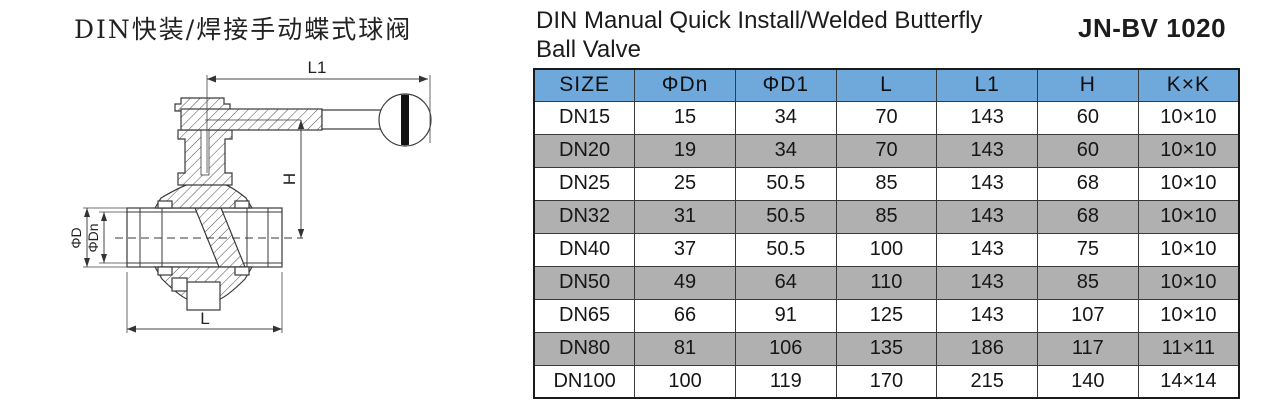 Image resolution: width=1282 pixels, height=409 pixels. Describe the element at coordinates (685, 216) in the screenshot. I see `table-cell: 31` at that location.